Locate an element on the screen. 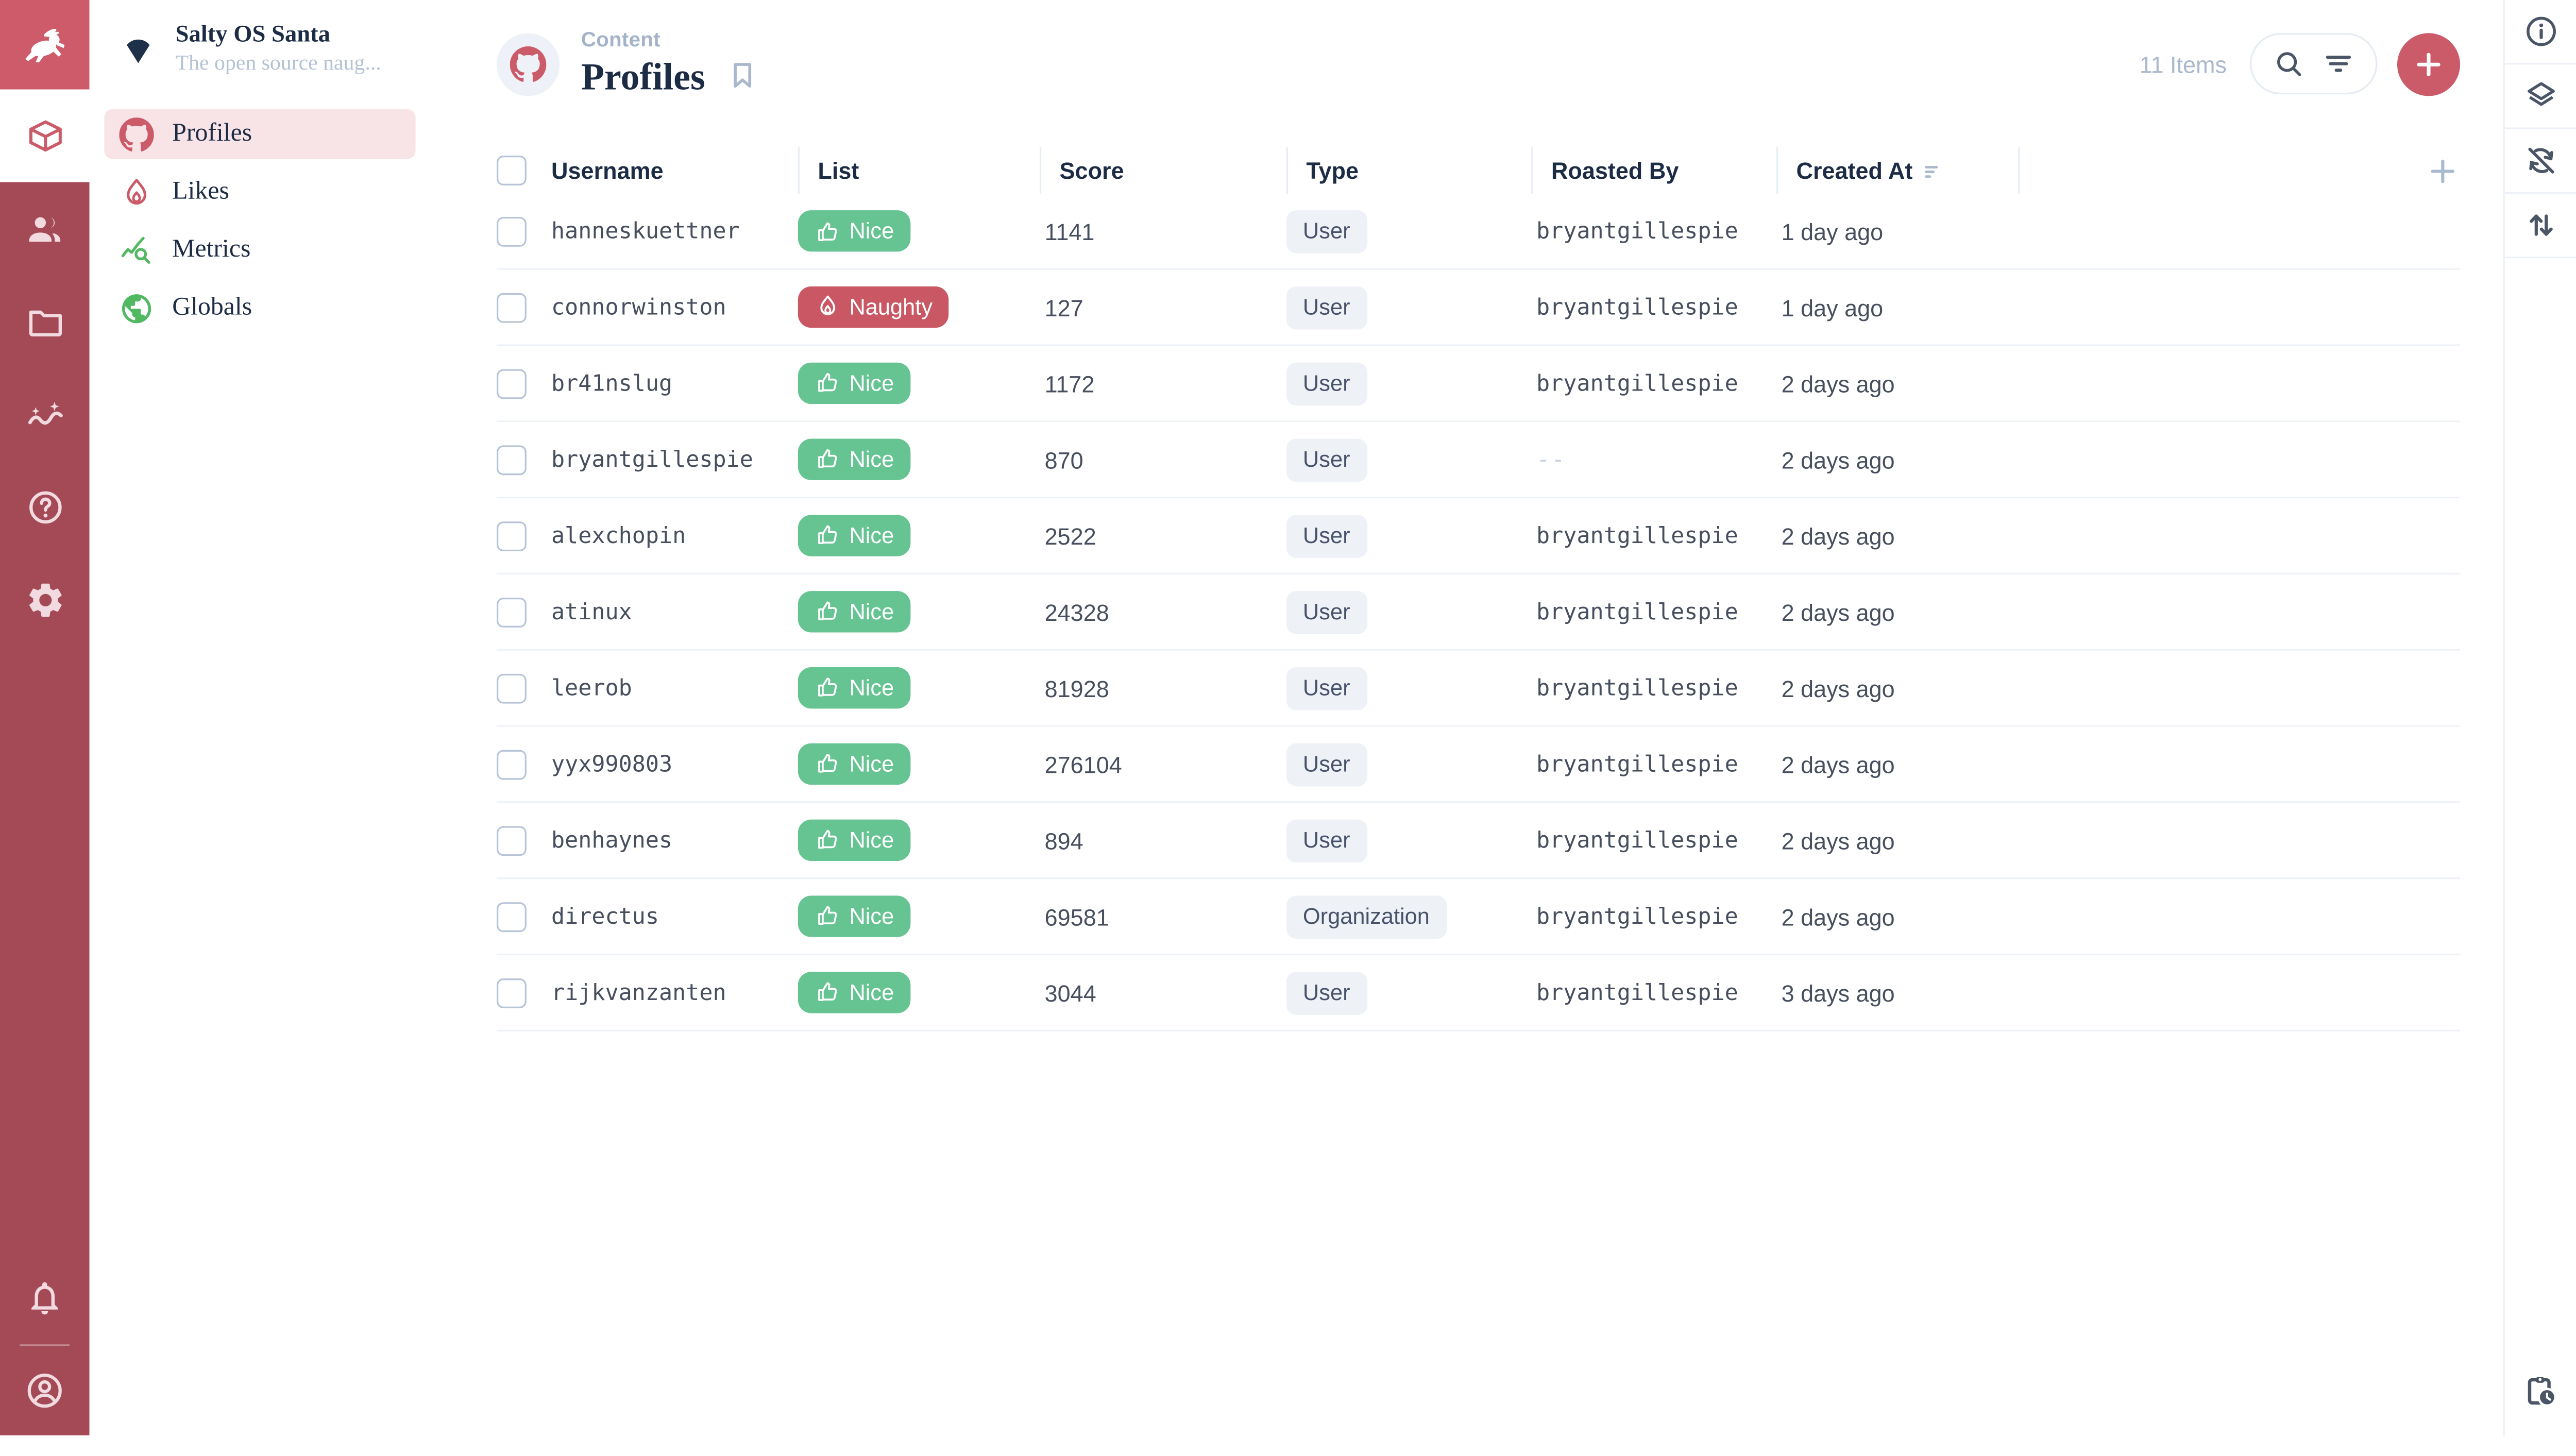 This screenshot has height=1456, width=2576. sidebar-item-label: Likes is located at coordinates (200, 191).